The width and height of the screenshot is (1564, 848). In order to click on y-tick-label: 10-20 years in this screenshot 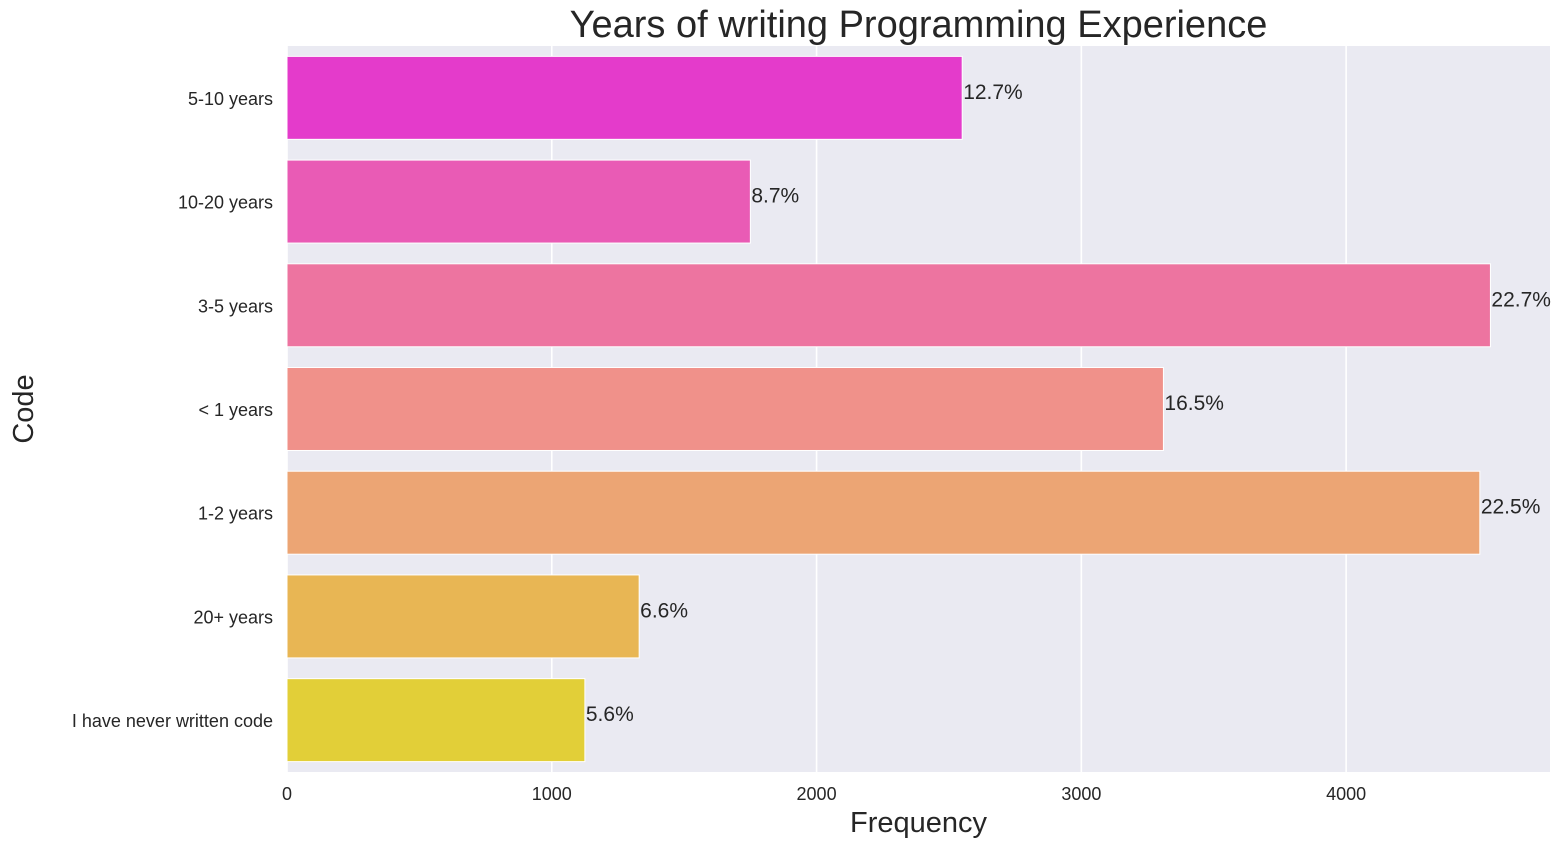, I will do `click(225, 203)`.